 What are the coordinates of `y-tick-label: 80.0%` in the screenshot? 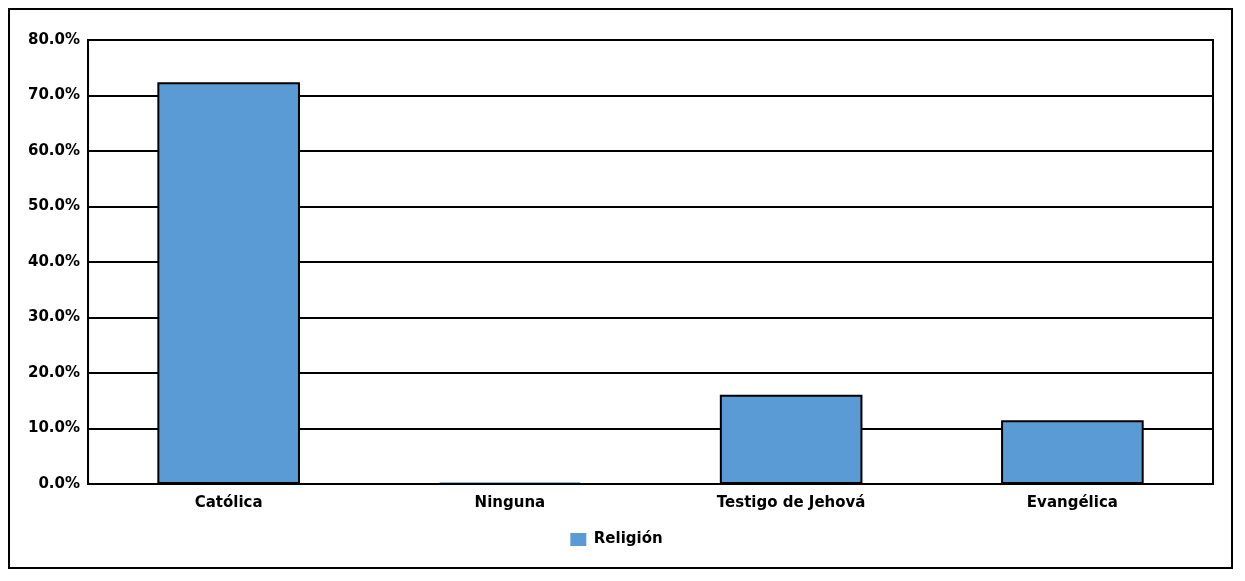 It's located at (54, 38).